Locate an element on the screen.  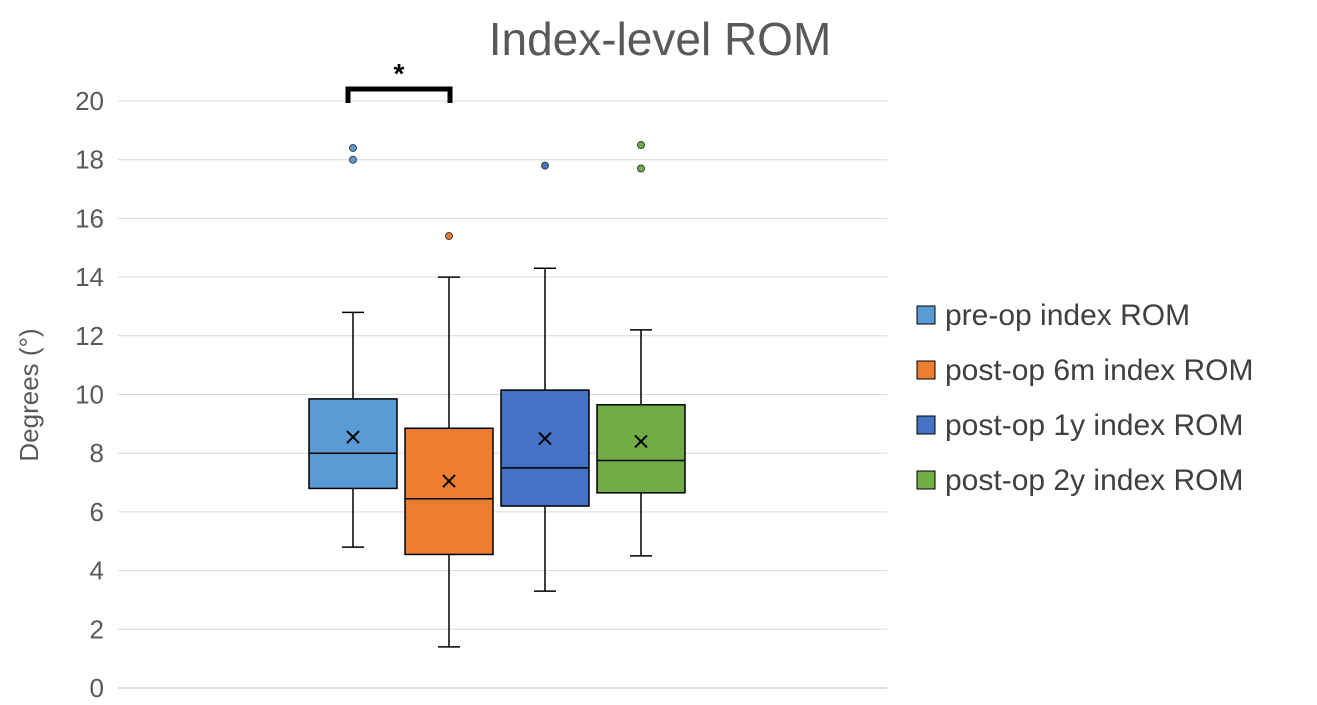
y-tick-label: 20 is located at coordinates (89, 101).